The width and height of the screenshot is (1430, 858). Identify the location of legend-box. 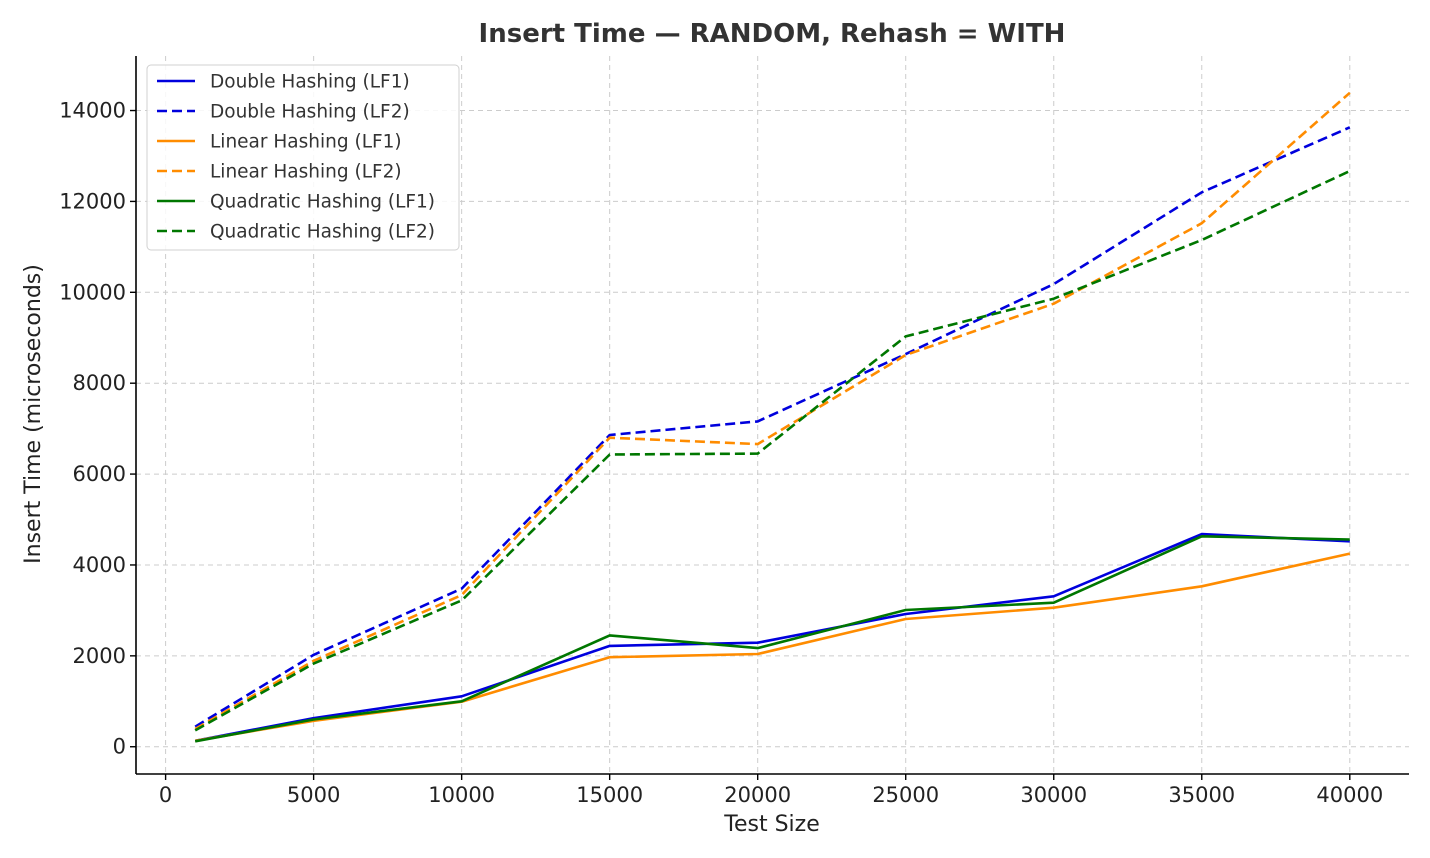
(303, 157).